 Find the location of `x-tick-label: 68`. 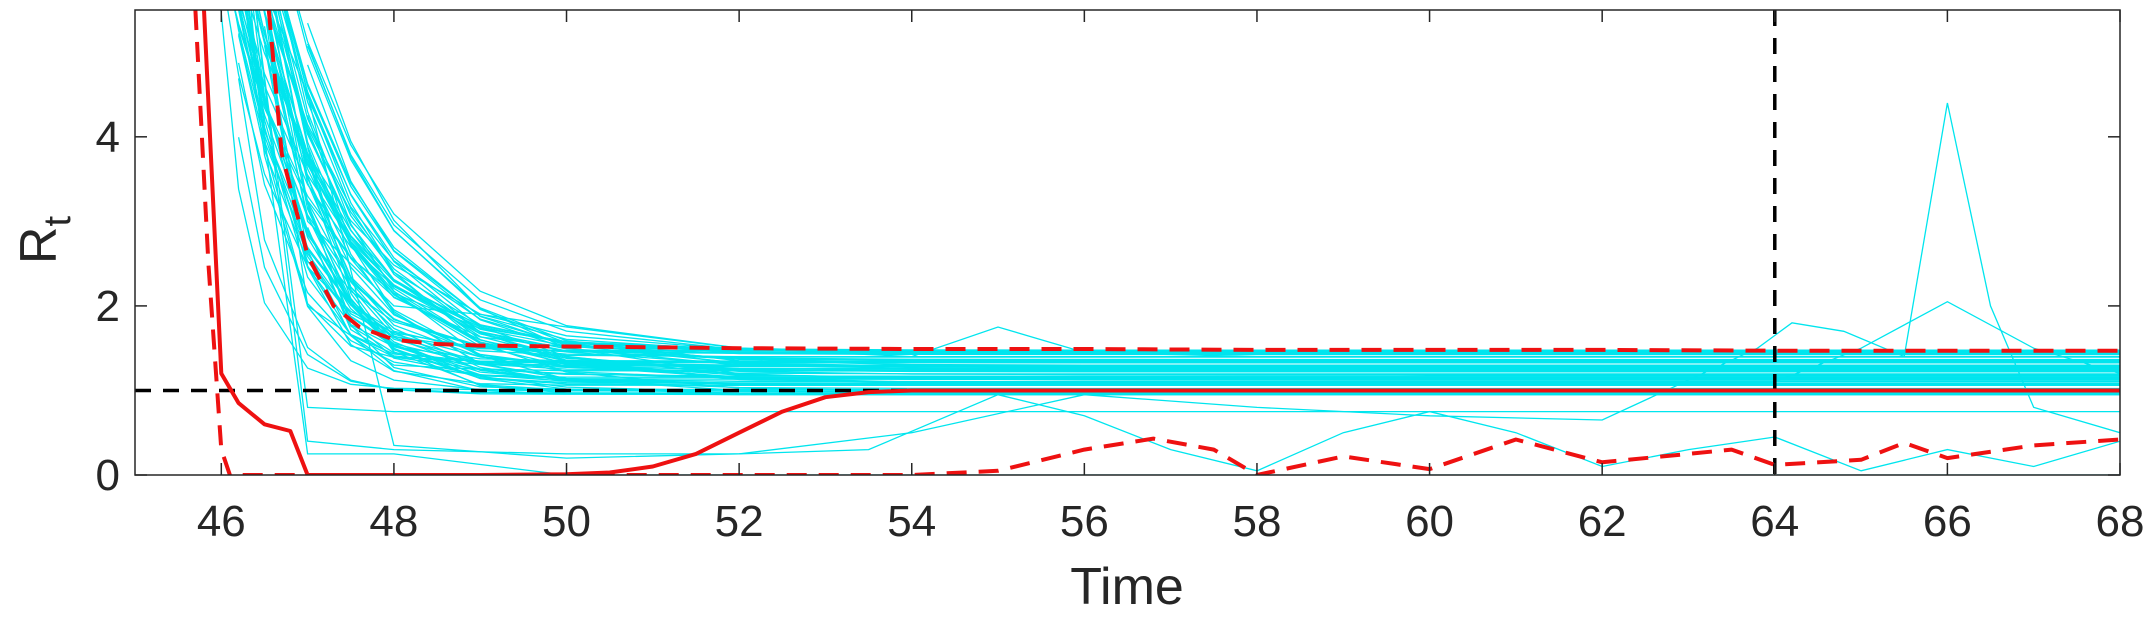

x-tick-label: 68 is located at coordinates (2120, 521).